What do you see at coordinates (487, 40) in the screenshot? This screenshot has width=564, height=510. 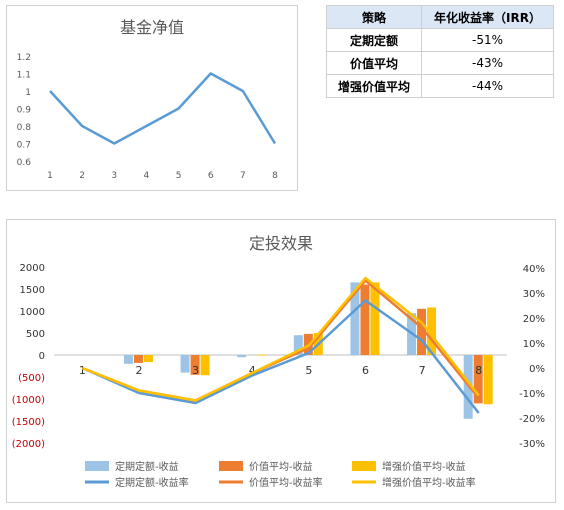 I see `irr-rate-cell: -51%` at bounding box center [487, 40].